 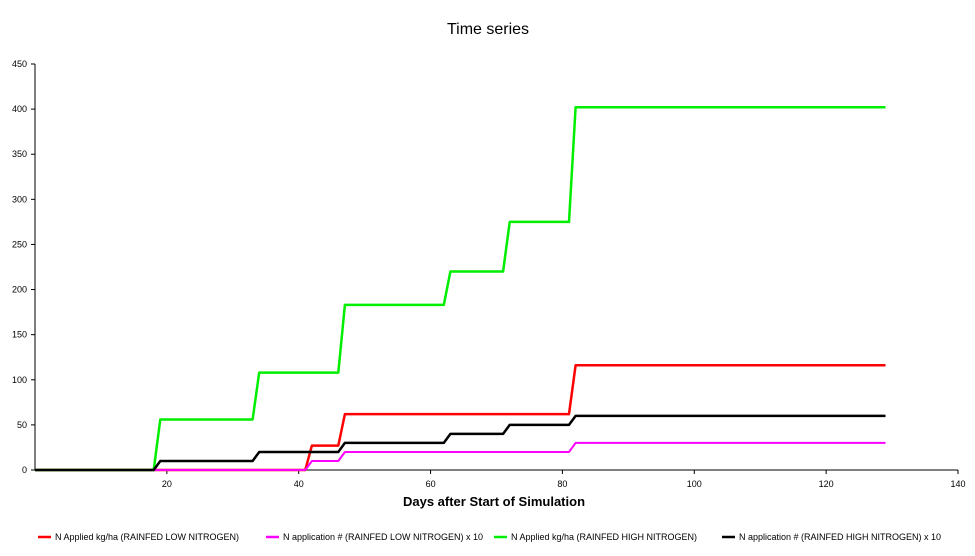 What do you see at coordinates (694, 484) in the screenshot?
I see `x-tick-label: 100` at bounding box center [694, 484].